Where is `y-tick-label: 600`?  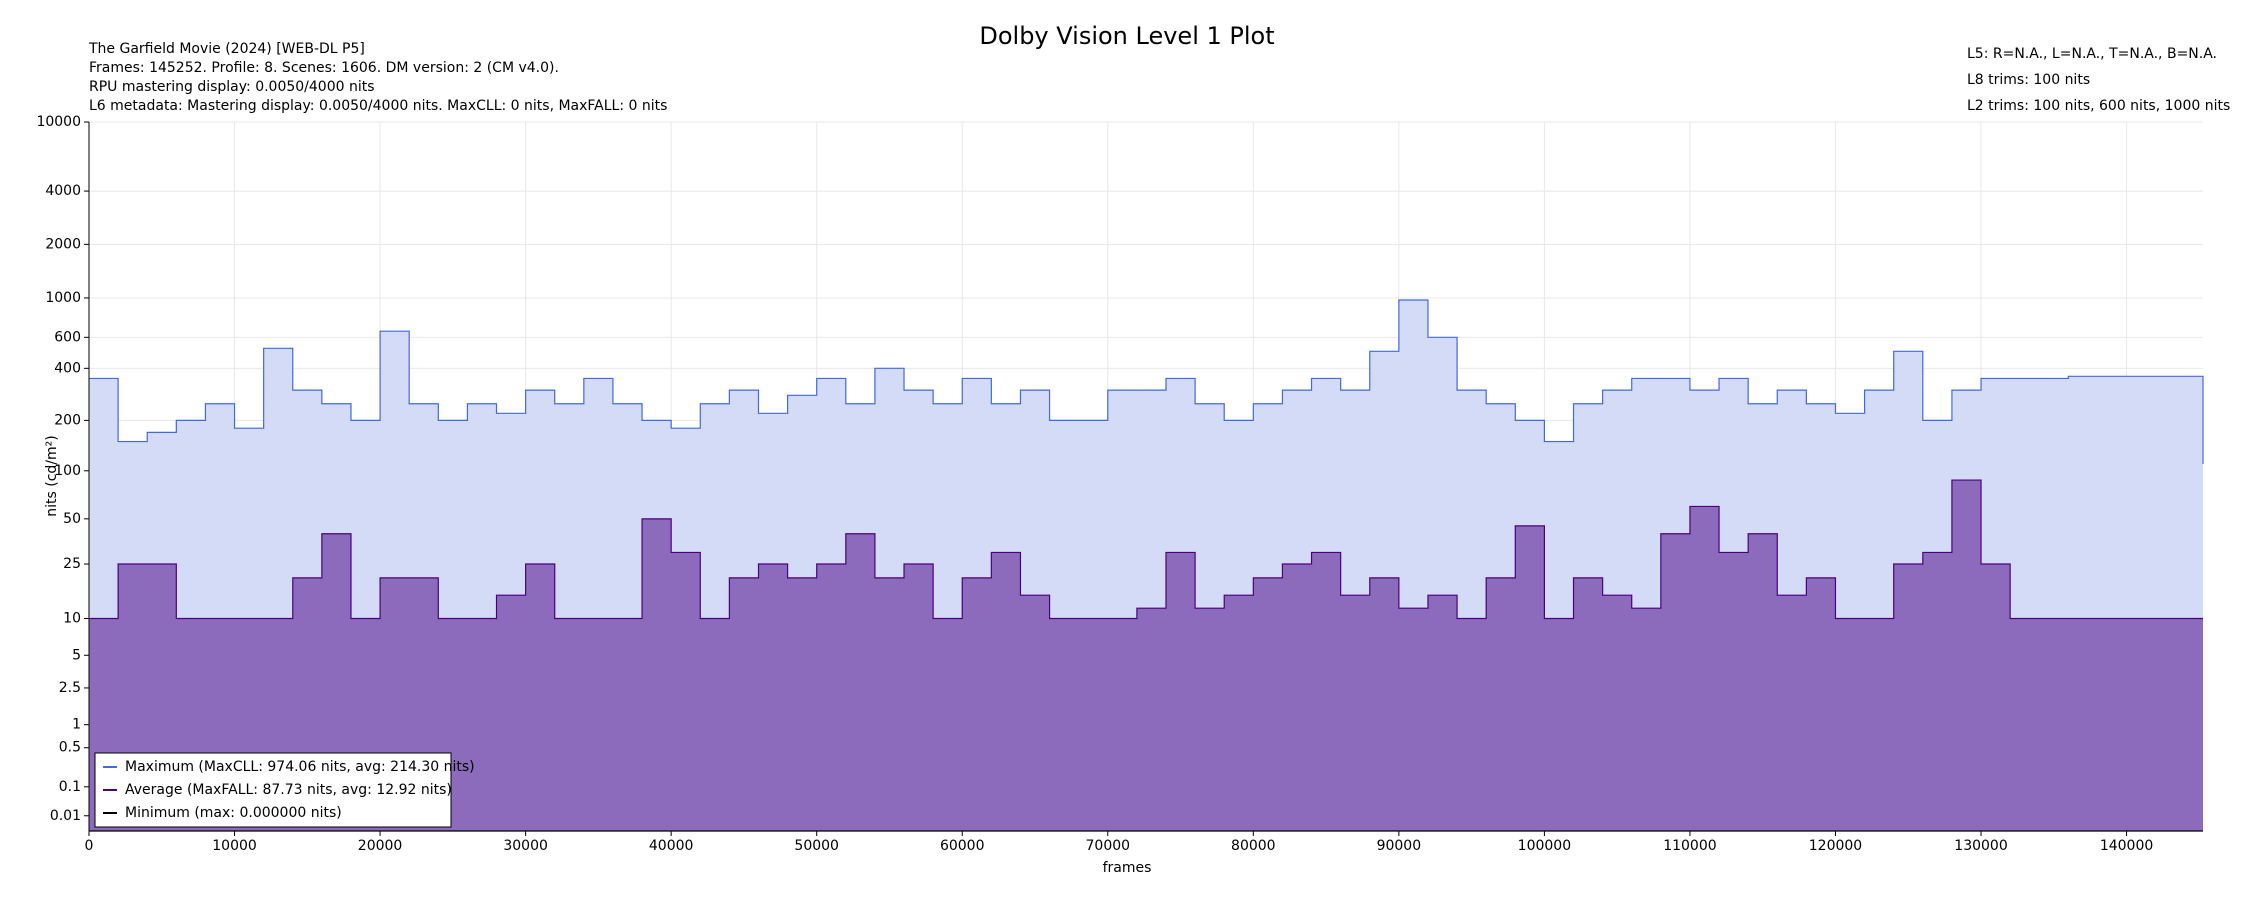
y-tick-label: 600 is located at coordinates (67, 337).